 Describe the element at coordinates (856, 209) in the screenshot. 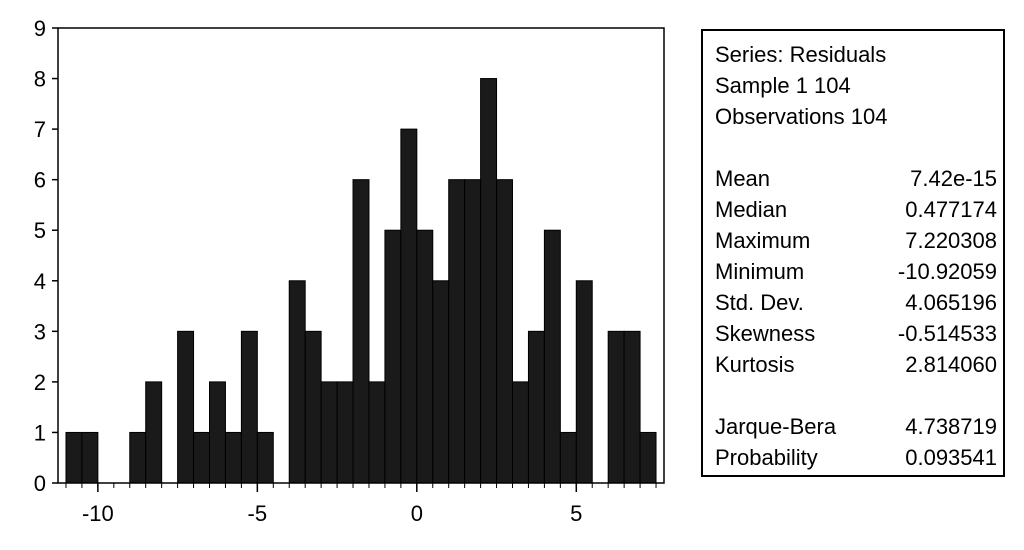

I see `stat-row-median: Median 0.477174` at that location.